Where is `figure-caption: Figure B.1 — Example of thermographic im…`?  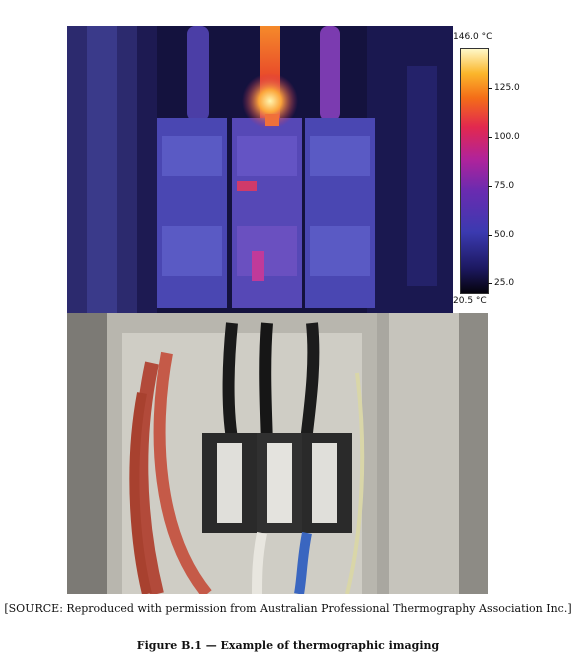 figure-caption: Figure B.1 — Example of thermographic im… is located at coordinates (288, 645).